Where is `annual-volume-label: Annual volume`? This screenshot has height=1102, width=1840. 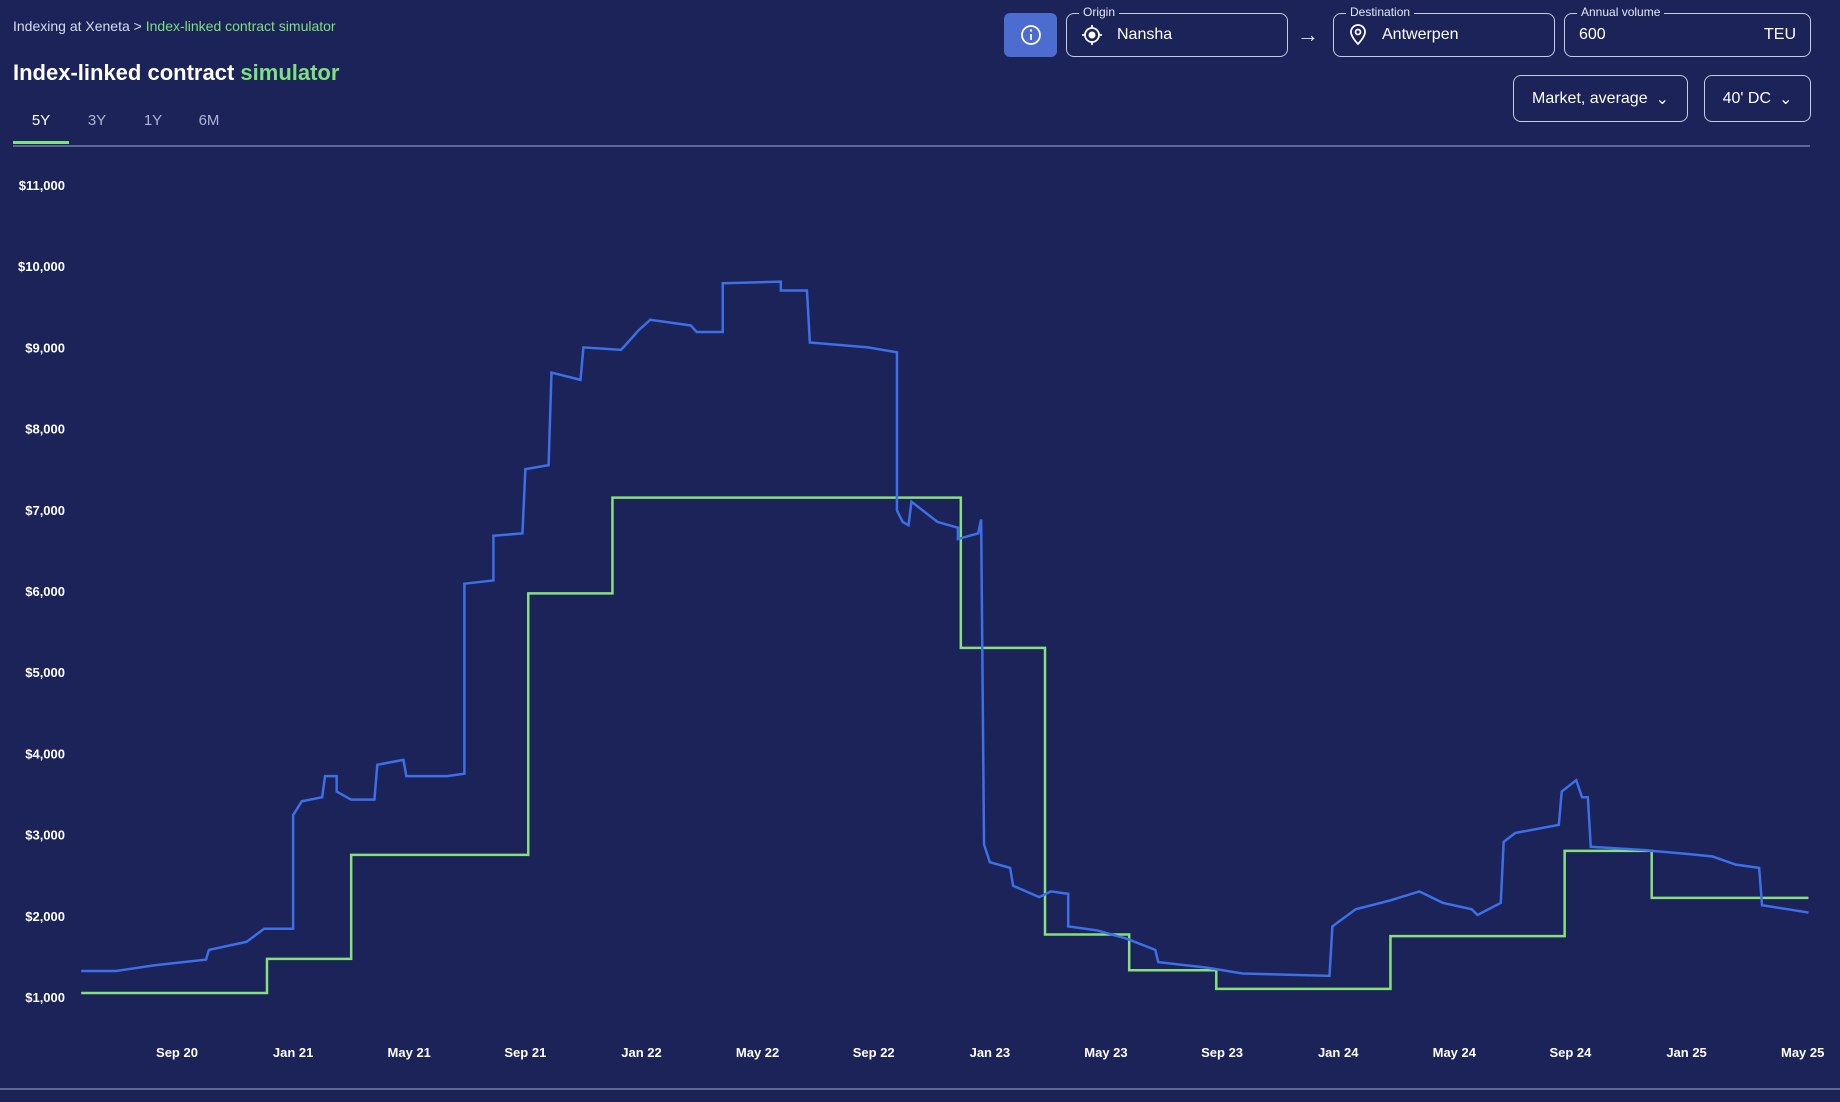
annual-volume-label: Annual volume is located at coordinates (1621, 12).